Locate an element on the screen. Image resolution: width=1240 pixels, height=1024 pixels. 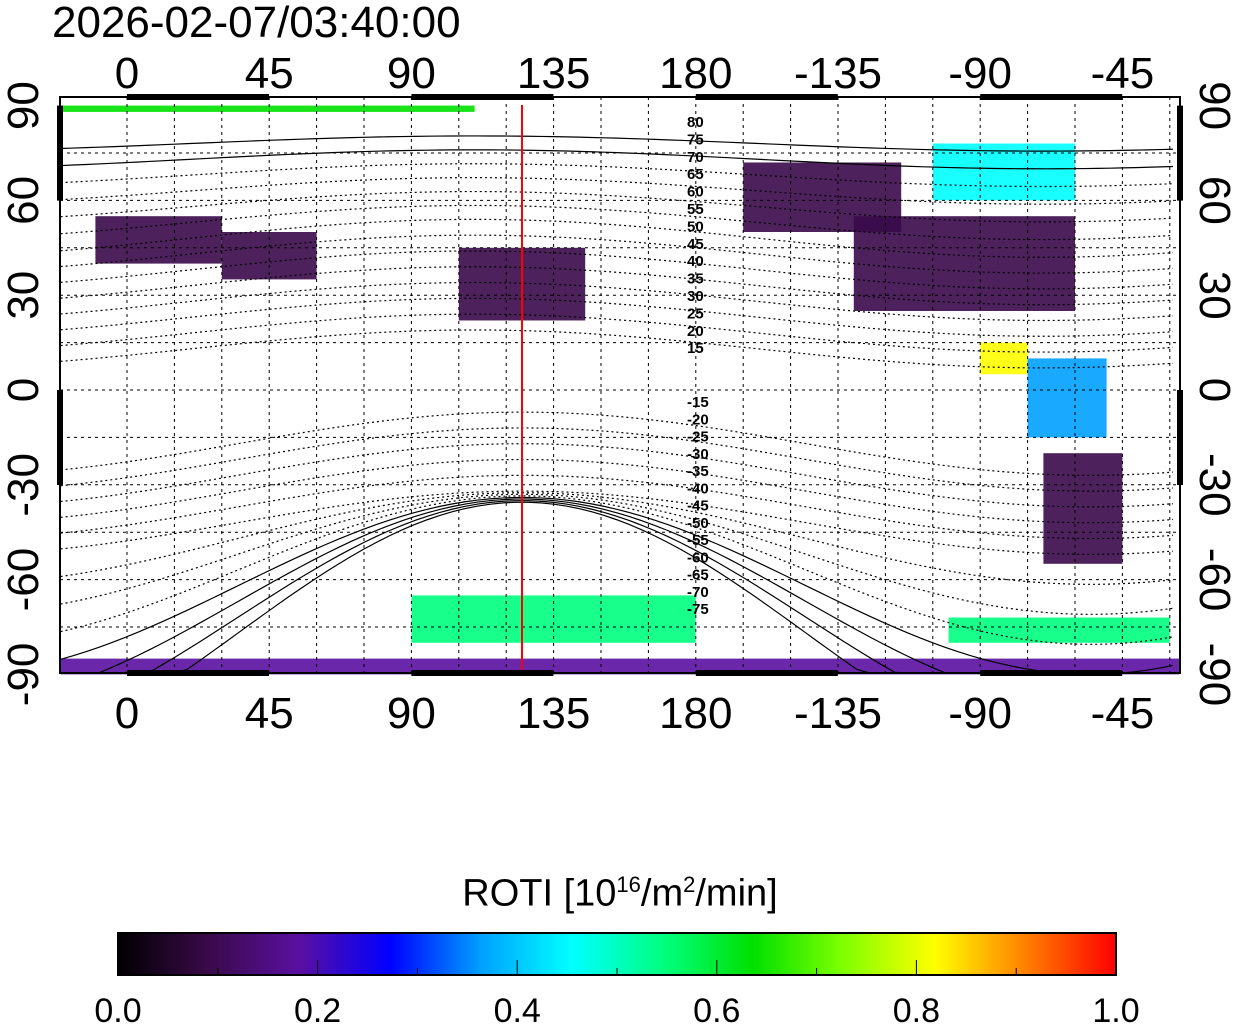
latitude-tick-label-left: 60 is located at coordinates (24, 200).